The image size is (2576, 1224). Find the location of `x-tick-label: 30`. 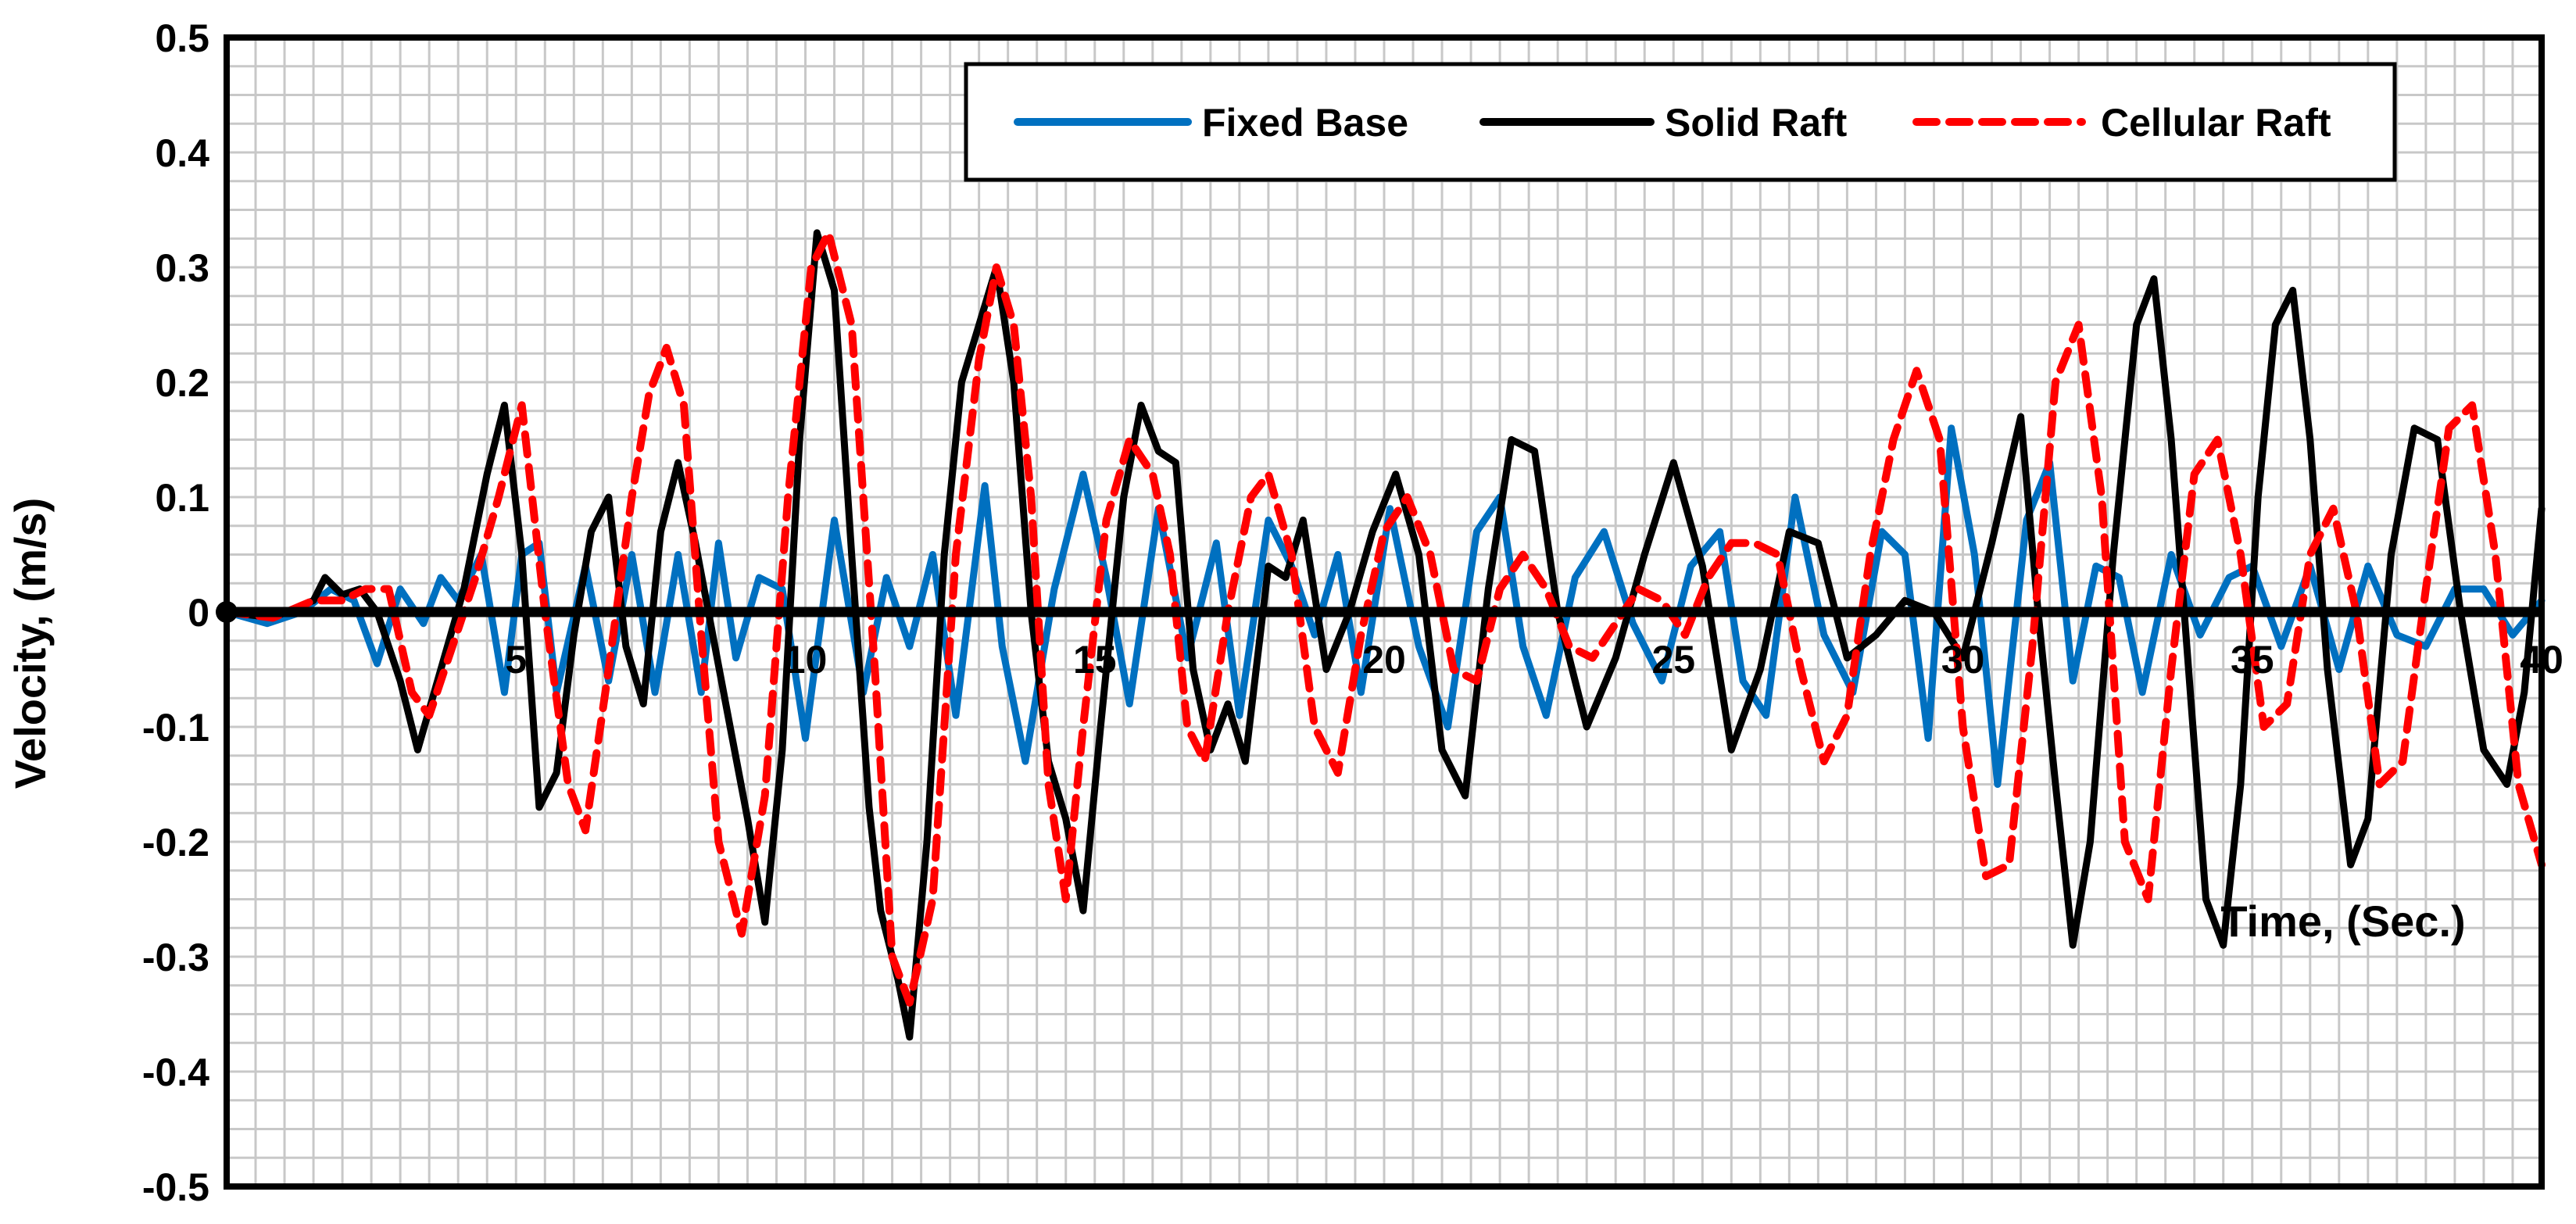

x-tick-label: 30 is located at coordinates (1963, 660).